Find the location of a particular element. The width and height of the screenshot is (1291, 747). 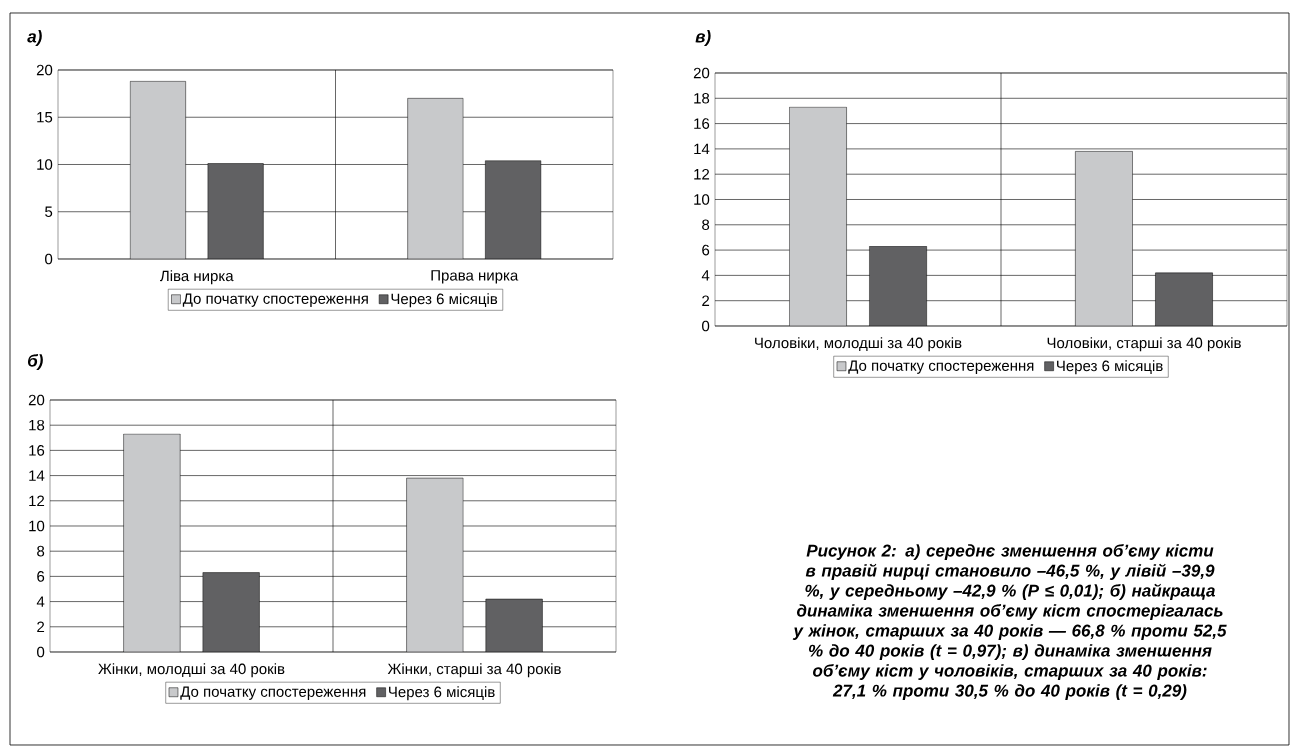

chart-title: б) is located at coordinates (35, 361).